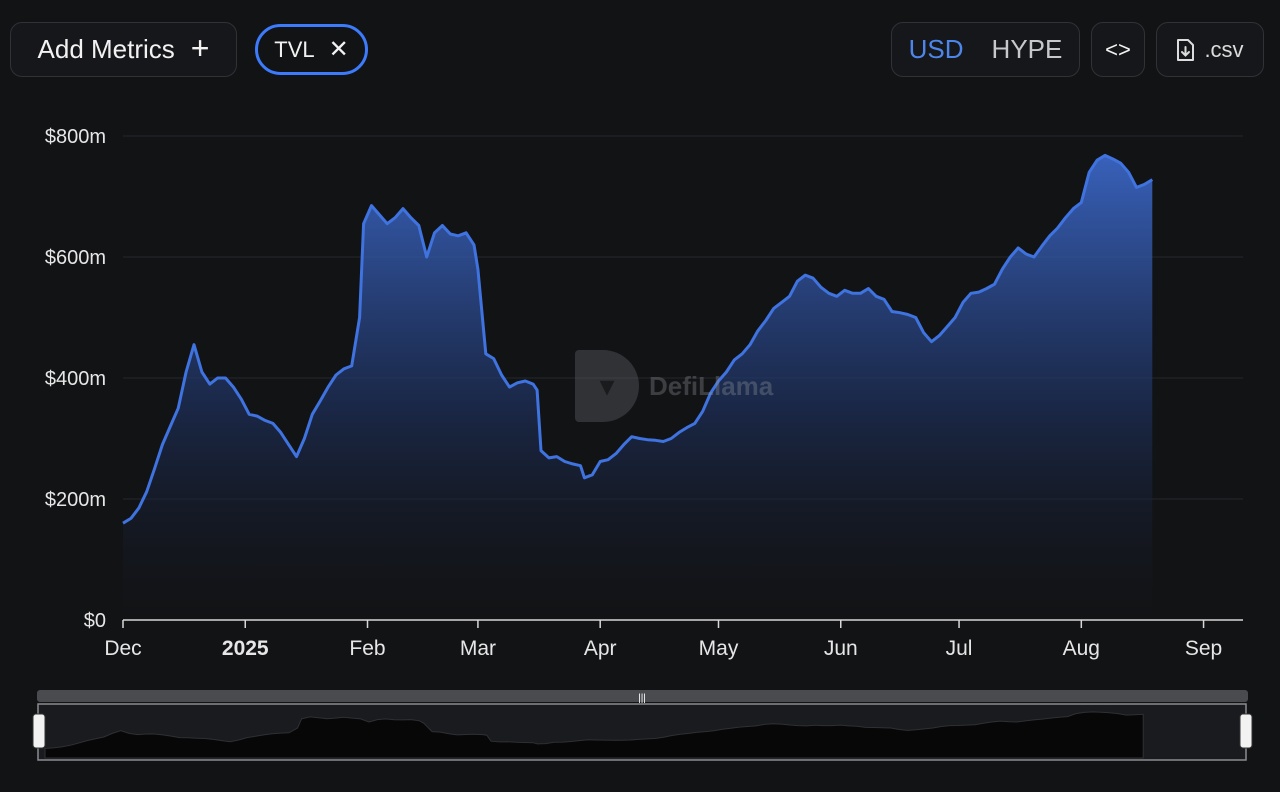 Image resolution: width=1280 pixels, height=792 pixels. I want to click on embed-button: <>, so click(1118, 49).